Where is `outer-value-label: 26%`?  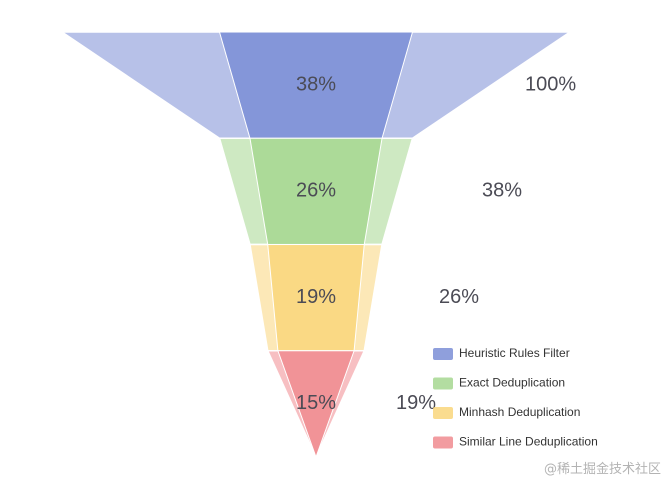 outer-value-label: 26% is located at coordinates (459, 297).